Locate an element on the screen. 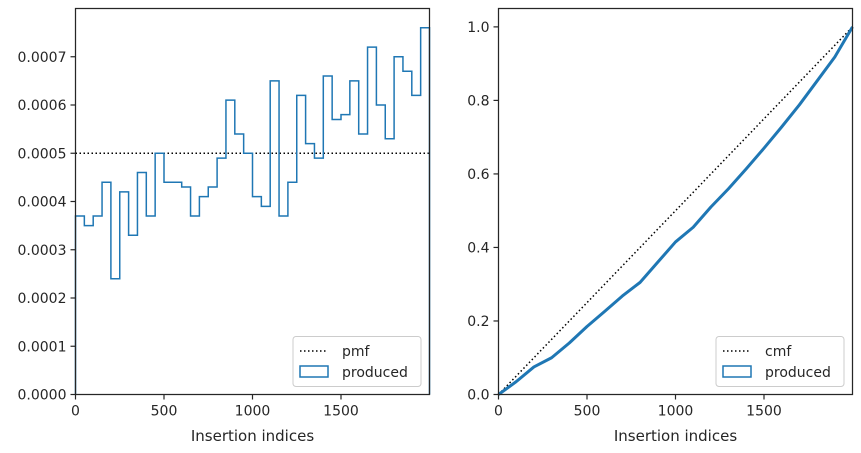 This screenshot has height=453, width=861. pmf-y-tick-label: 0.0003 is located at coordinates (42, 251).